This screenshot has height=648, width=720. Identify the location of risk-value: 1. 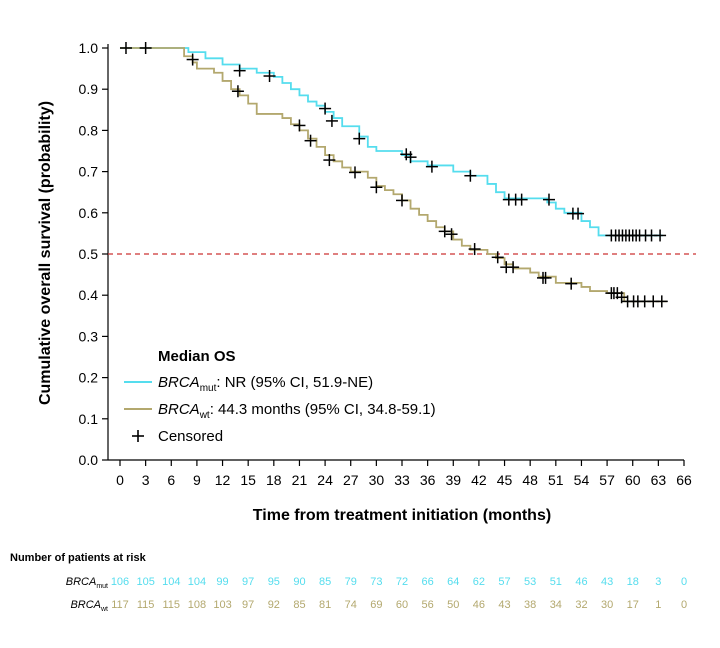
(658, 605).